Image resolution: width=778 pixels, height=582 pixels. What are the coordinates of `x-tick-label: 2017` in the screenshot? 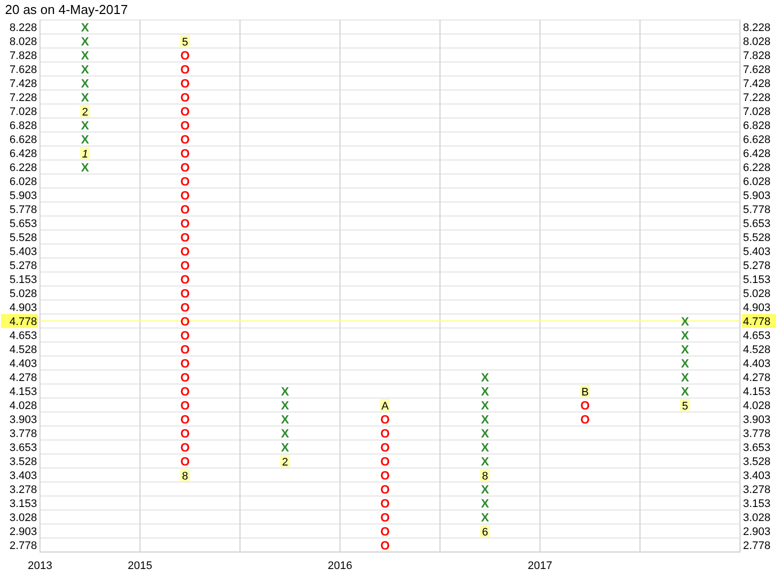 It's located at (540, 566).